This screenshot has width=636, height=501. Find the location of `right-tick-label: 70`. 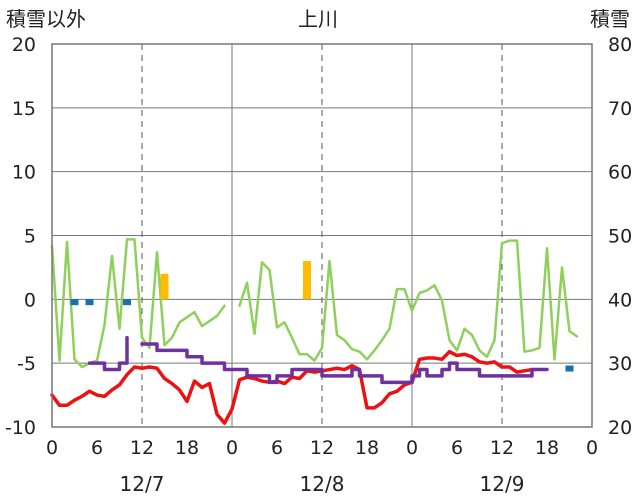

right-tick-label: 70 is located at coordinates (620, 109).